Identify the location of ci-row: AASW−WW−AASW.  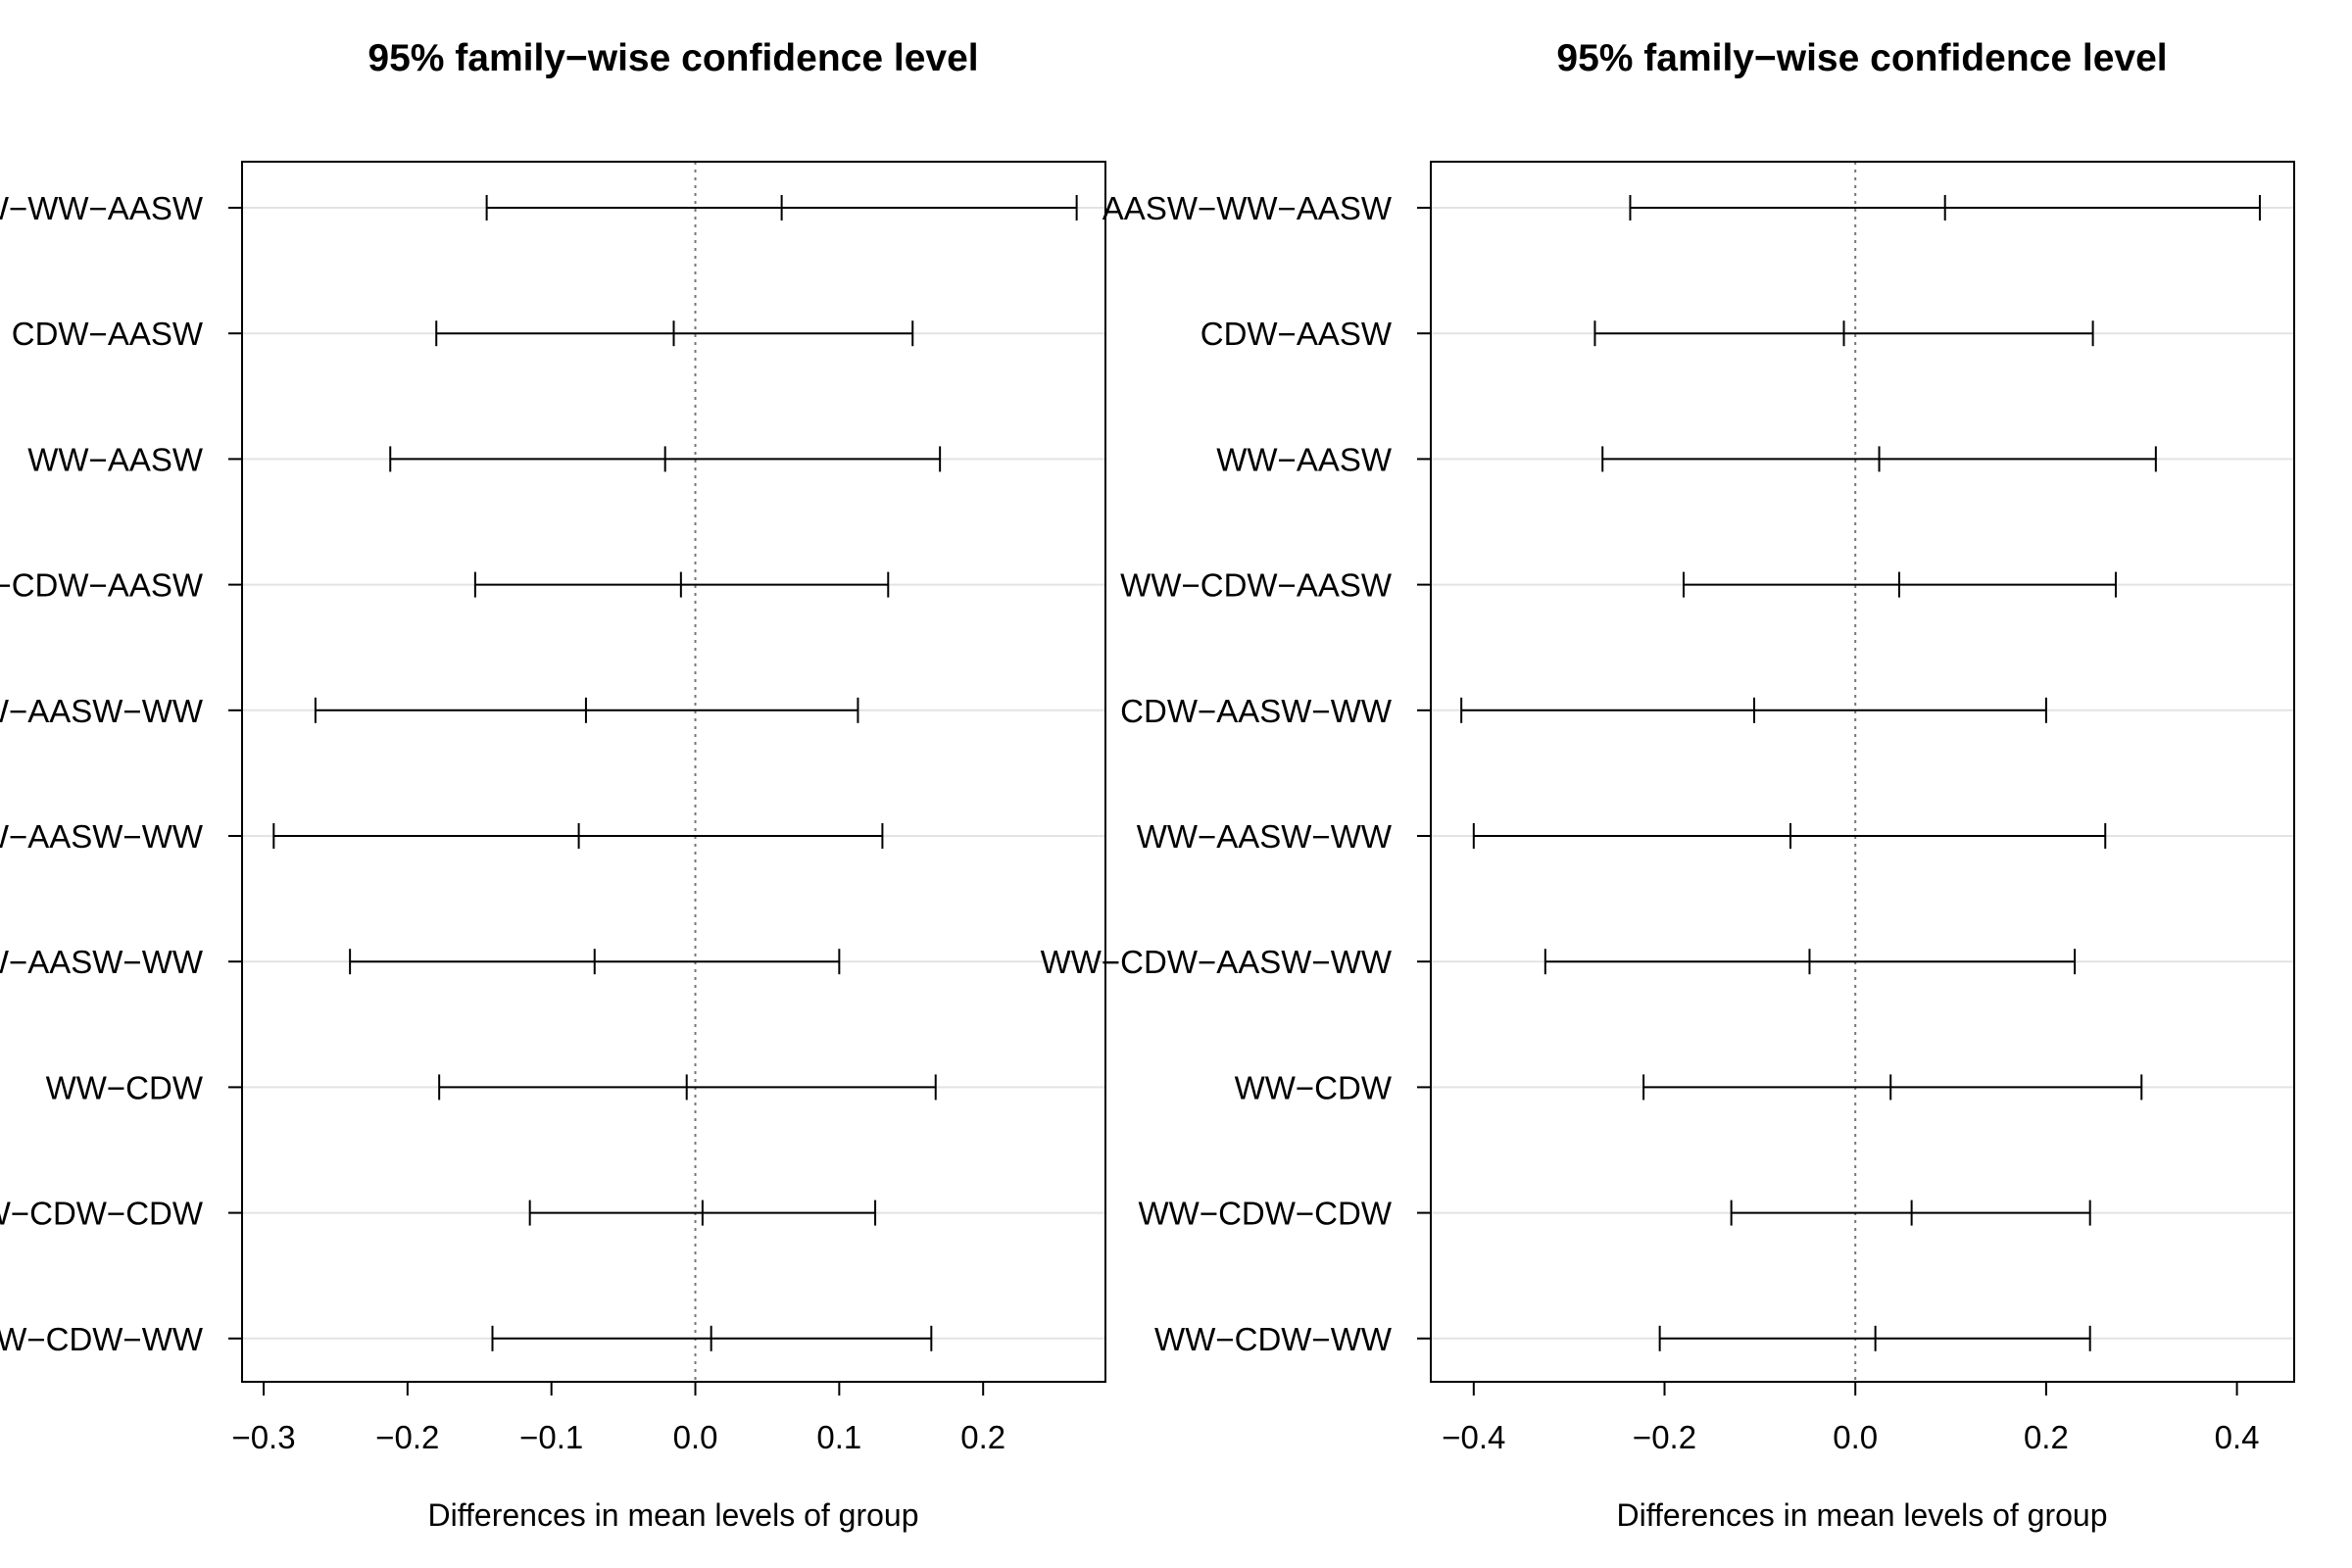
(1681, 208).